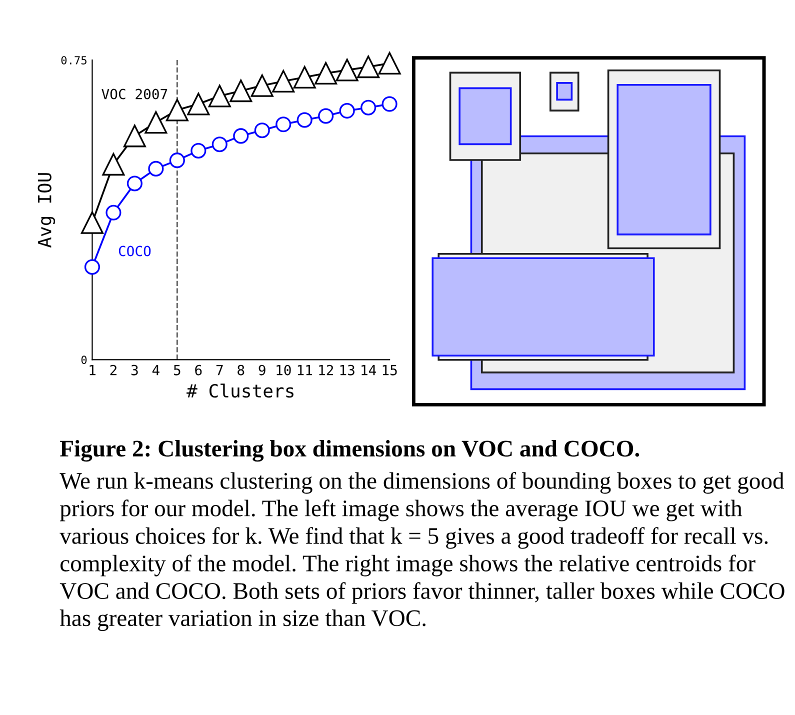  I want to click on x-axis-title: # Clusters, so click(240, 391).